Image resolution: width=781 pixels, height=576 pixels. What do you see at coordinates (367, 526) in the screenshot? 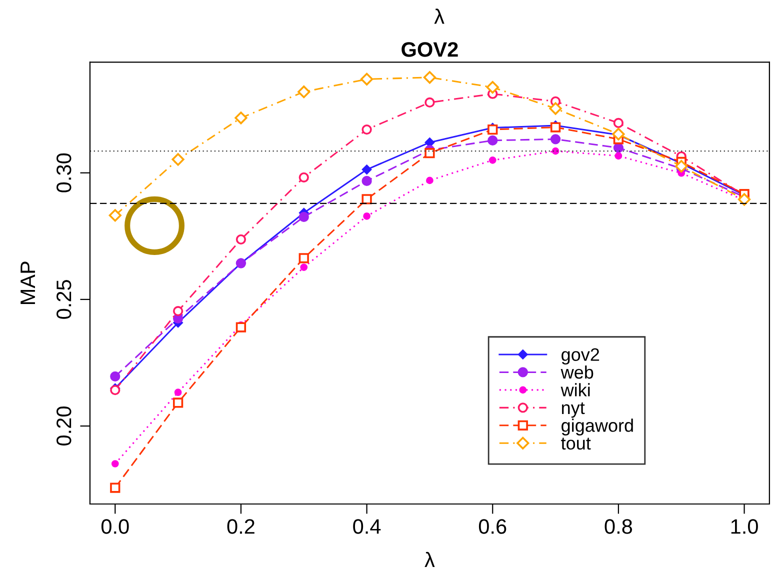
I see `x-tick-label: 0.4` at bounding box center [367, 526].